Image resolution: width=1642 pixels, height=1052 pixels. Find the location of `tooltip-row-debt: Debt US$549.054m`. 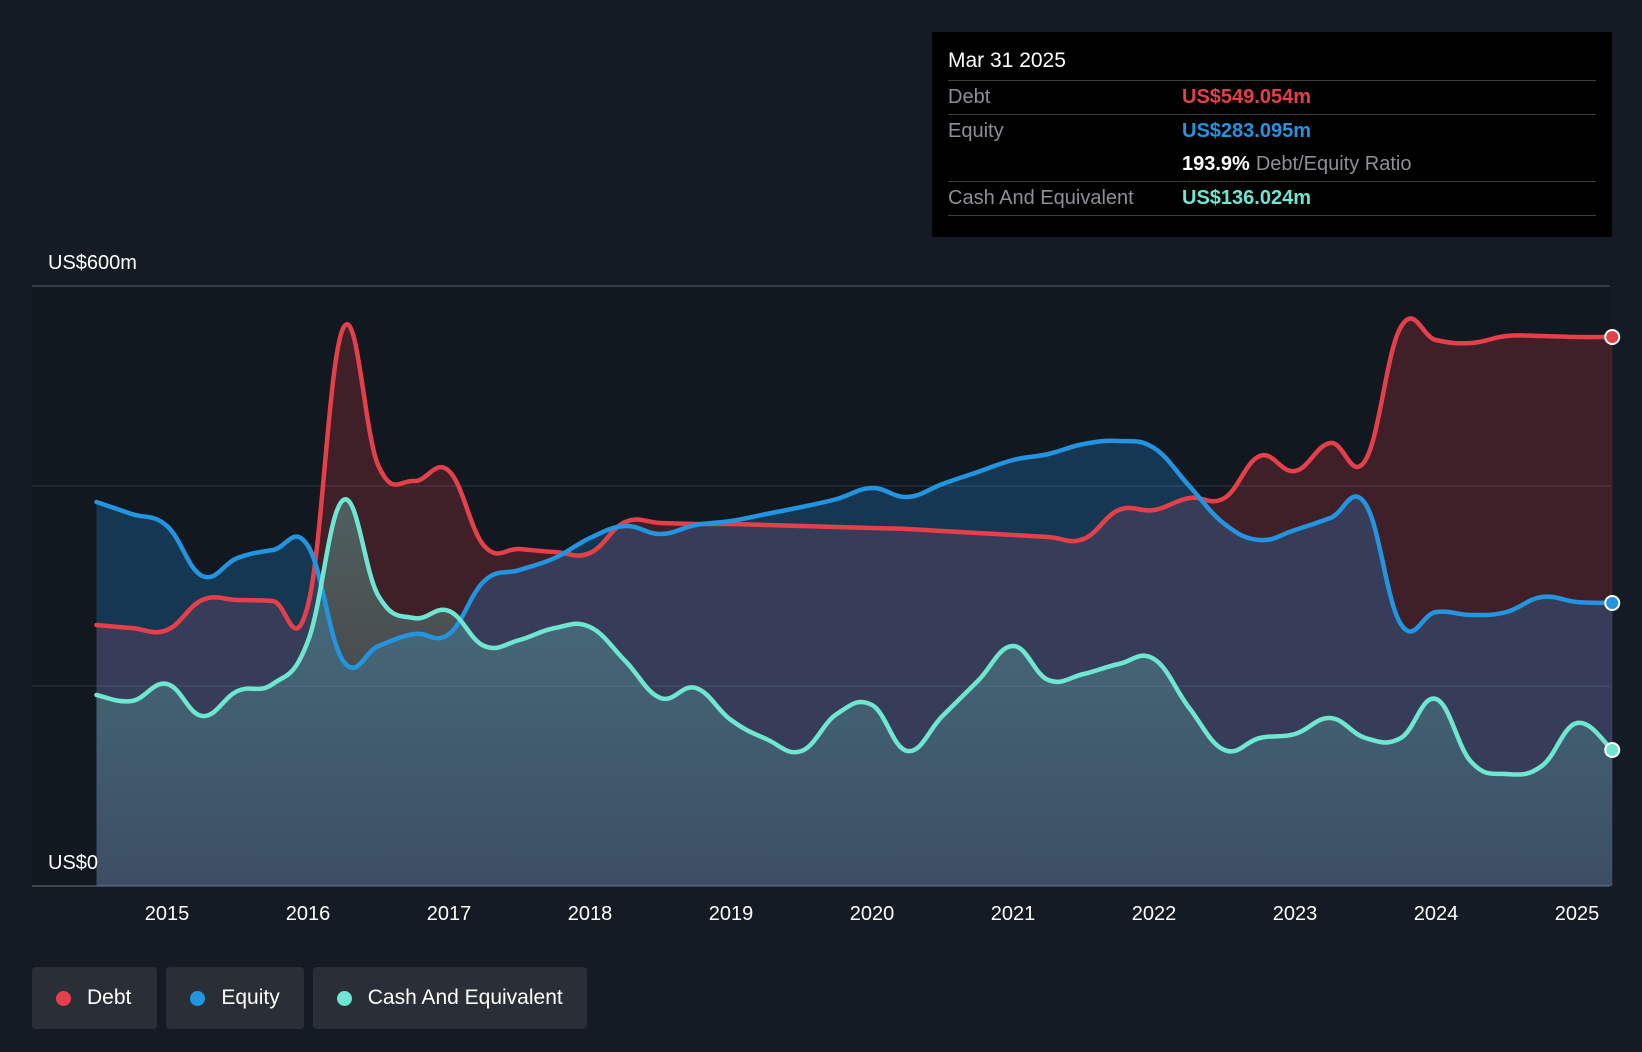

tooltip-row-debt: Debt US$549.054m is located at coordinates (1272, 98).